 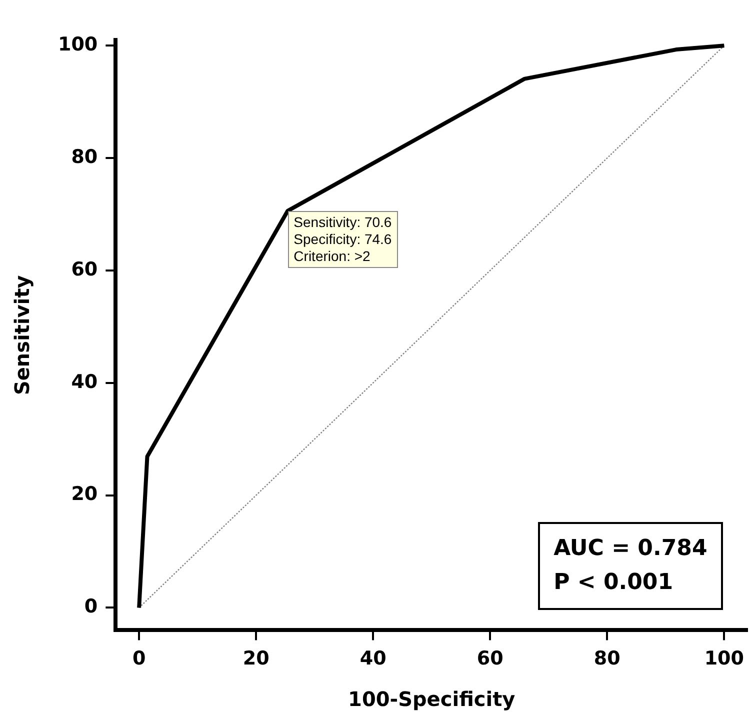 I want to click on x-tick-label: 60, so click(x=490, y=659).